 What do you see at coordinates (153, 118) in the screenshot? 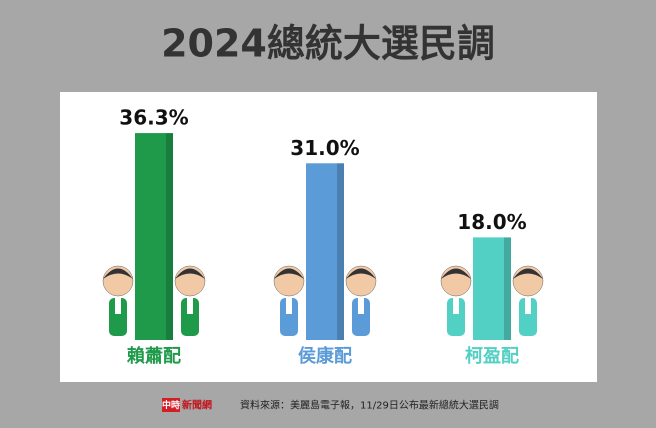
I see `value-label: 36.3%` at bounding box center [153, 118].